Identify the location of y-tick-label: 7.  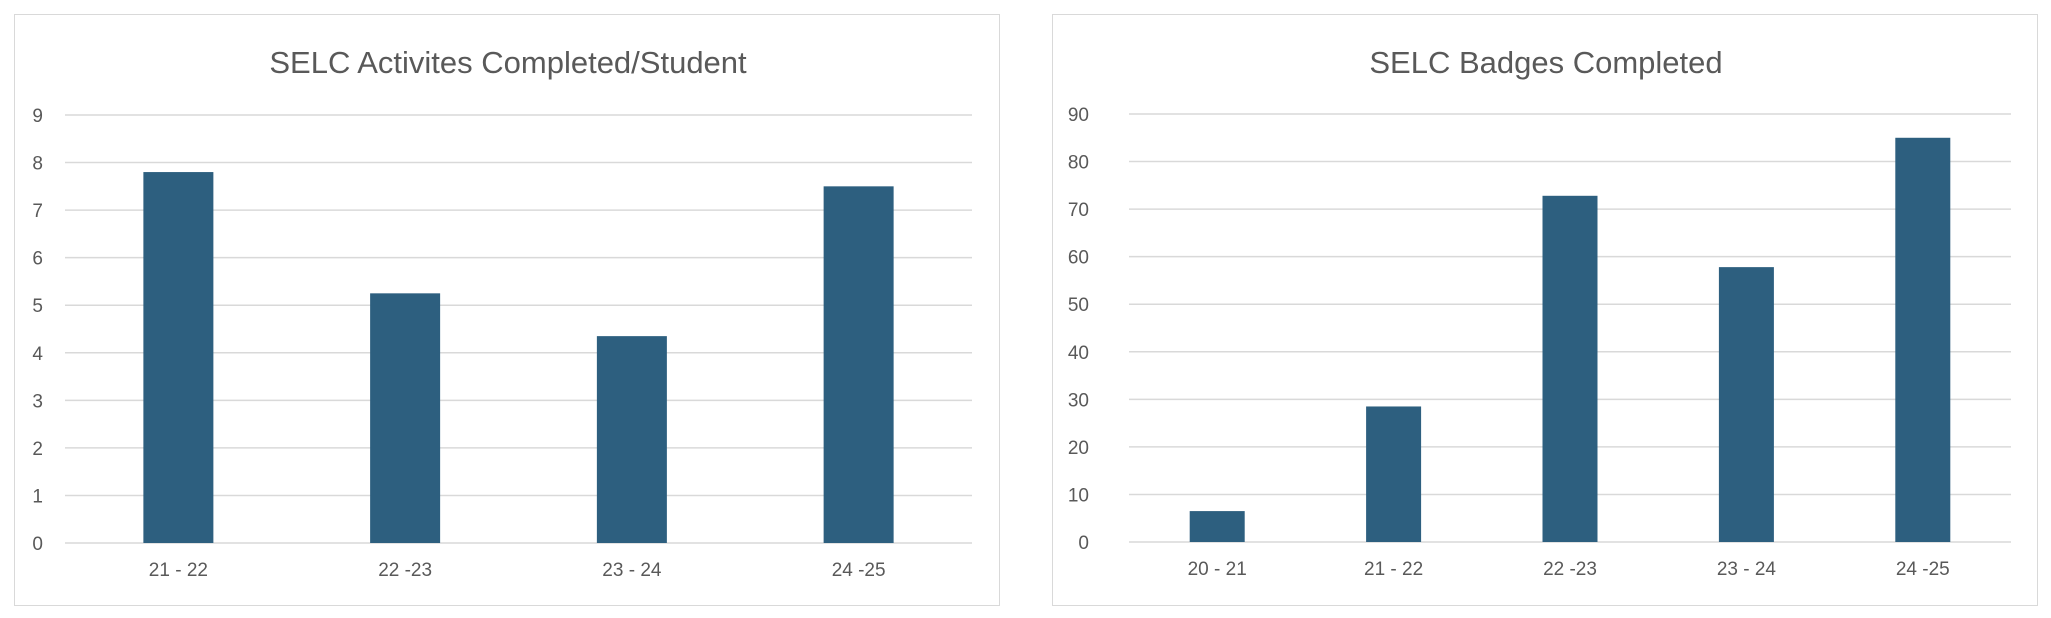
(37, 211).